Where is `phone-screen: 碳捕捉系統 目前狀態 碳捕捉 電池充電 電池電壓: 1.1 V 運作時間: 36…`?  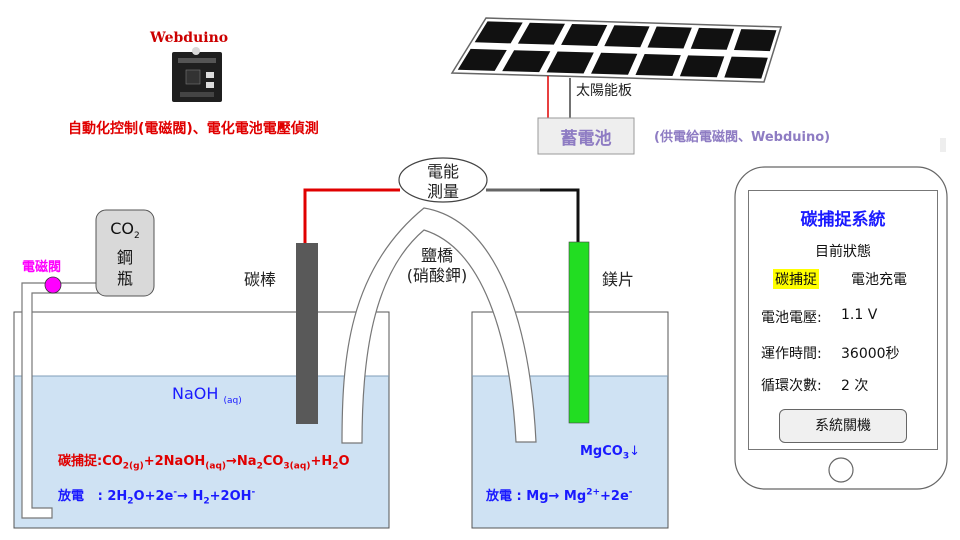
phone-screen: 碳捕捉系統 目前狀態 碳捕捉 電池充電 電池電壓: 1.1 V 運作時間: 36… is located at coordinates (843, 320).